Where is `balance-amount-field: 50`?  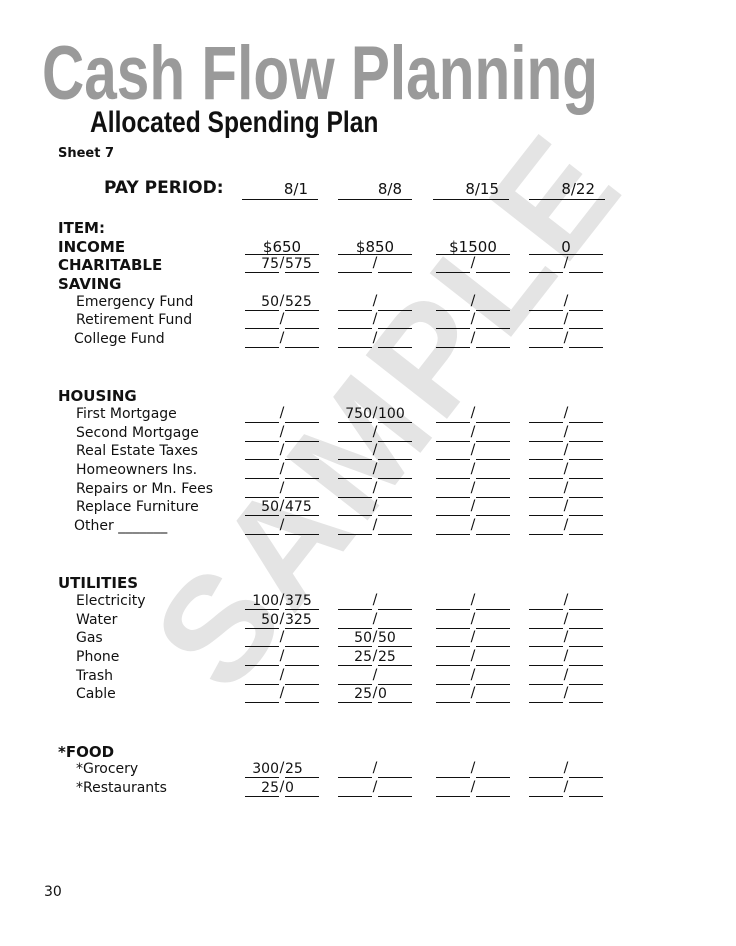
balance-amount-field: 50 is located at coordinates (395, 639).